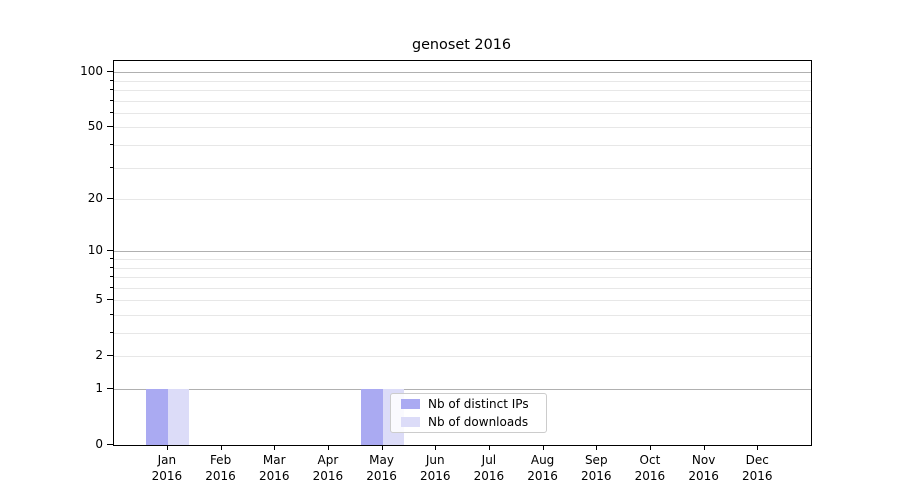  I want to click on bar-may-series0, so click(372, 417).